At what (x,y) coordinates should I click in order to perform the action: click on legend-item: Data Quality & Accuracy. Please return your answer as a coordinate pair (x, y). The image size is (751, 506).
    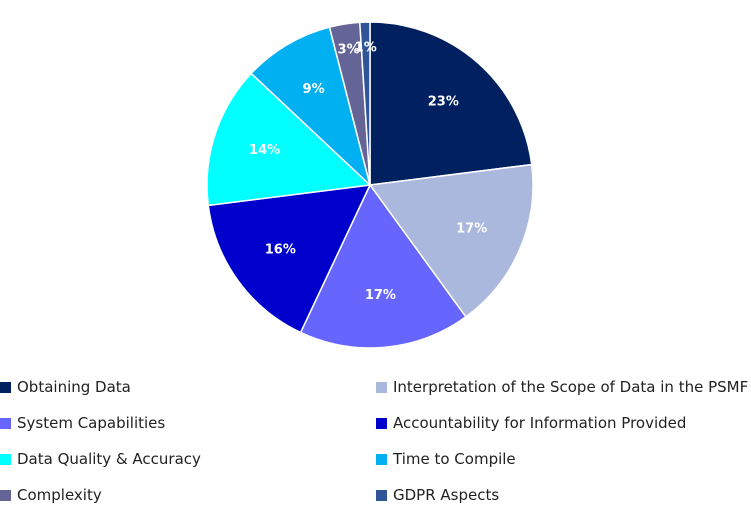
    Looking at the image, I should click on (100, 459).